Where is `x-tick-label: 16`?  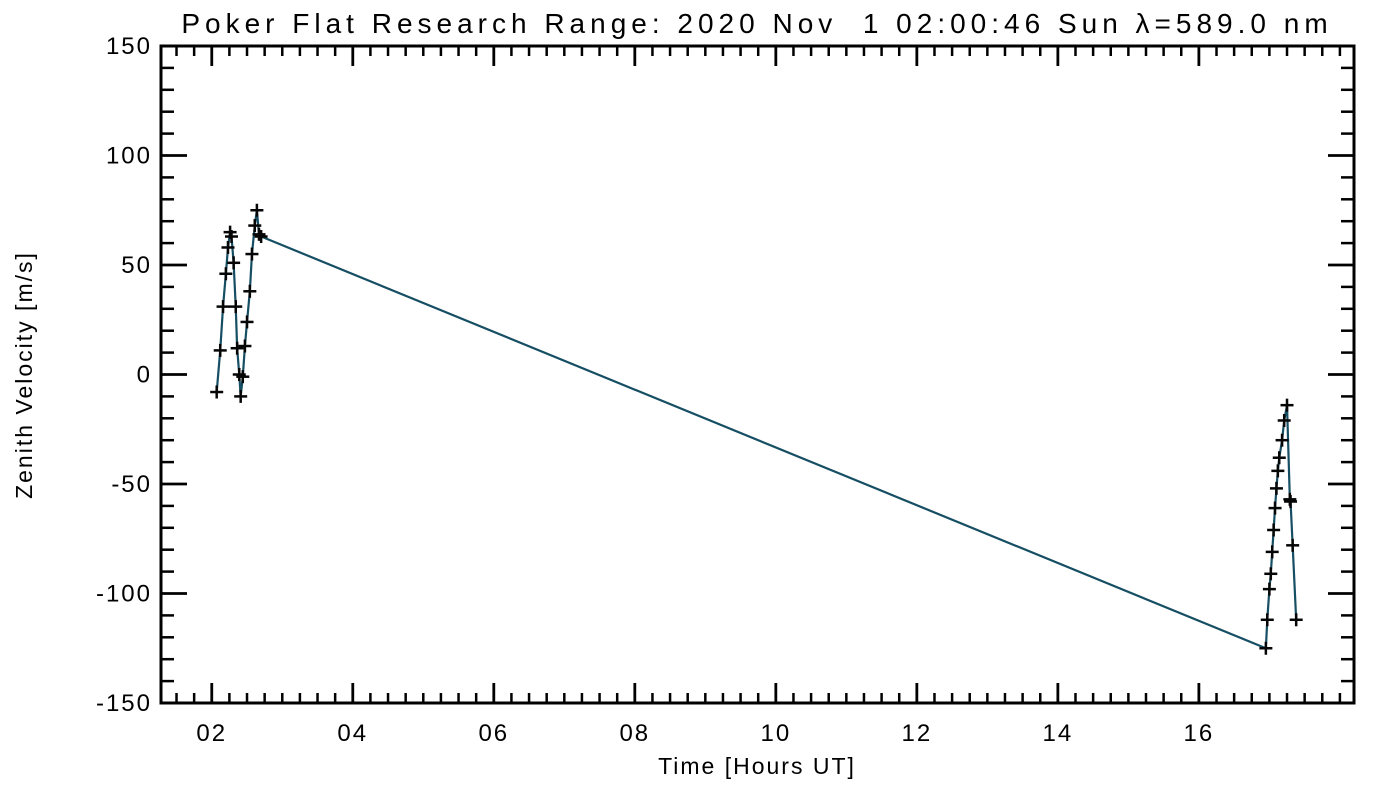
x-tick-label: 16 is located at coordinates (1199, 733).